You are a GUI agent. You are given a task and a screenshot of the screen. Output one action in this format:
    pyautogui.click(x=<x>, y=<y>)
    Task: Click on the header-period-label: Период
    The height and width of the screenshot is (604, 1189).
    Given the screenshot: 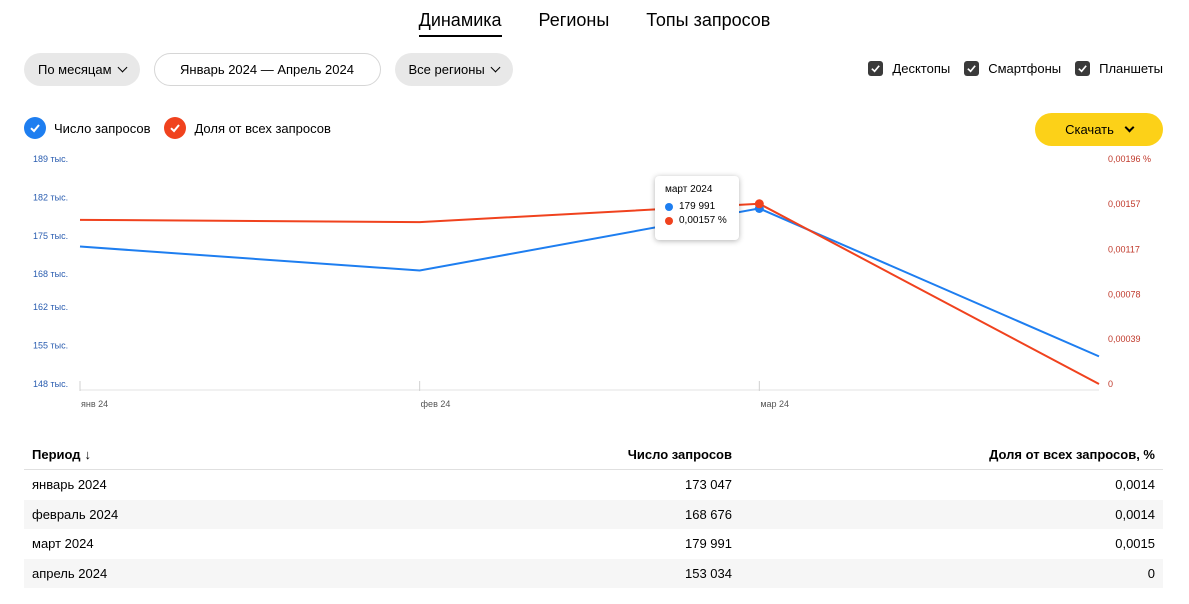 What is the action you would take?
    pyautogui.click(x=56, y=454)
    